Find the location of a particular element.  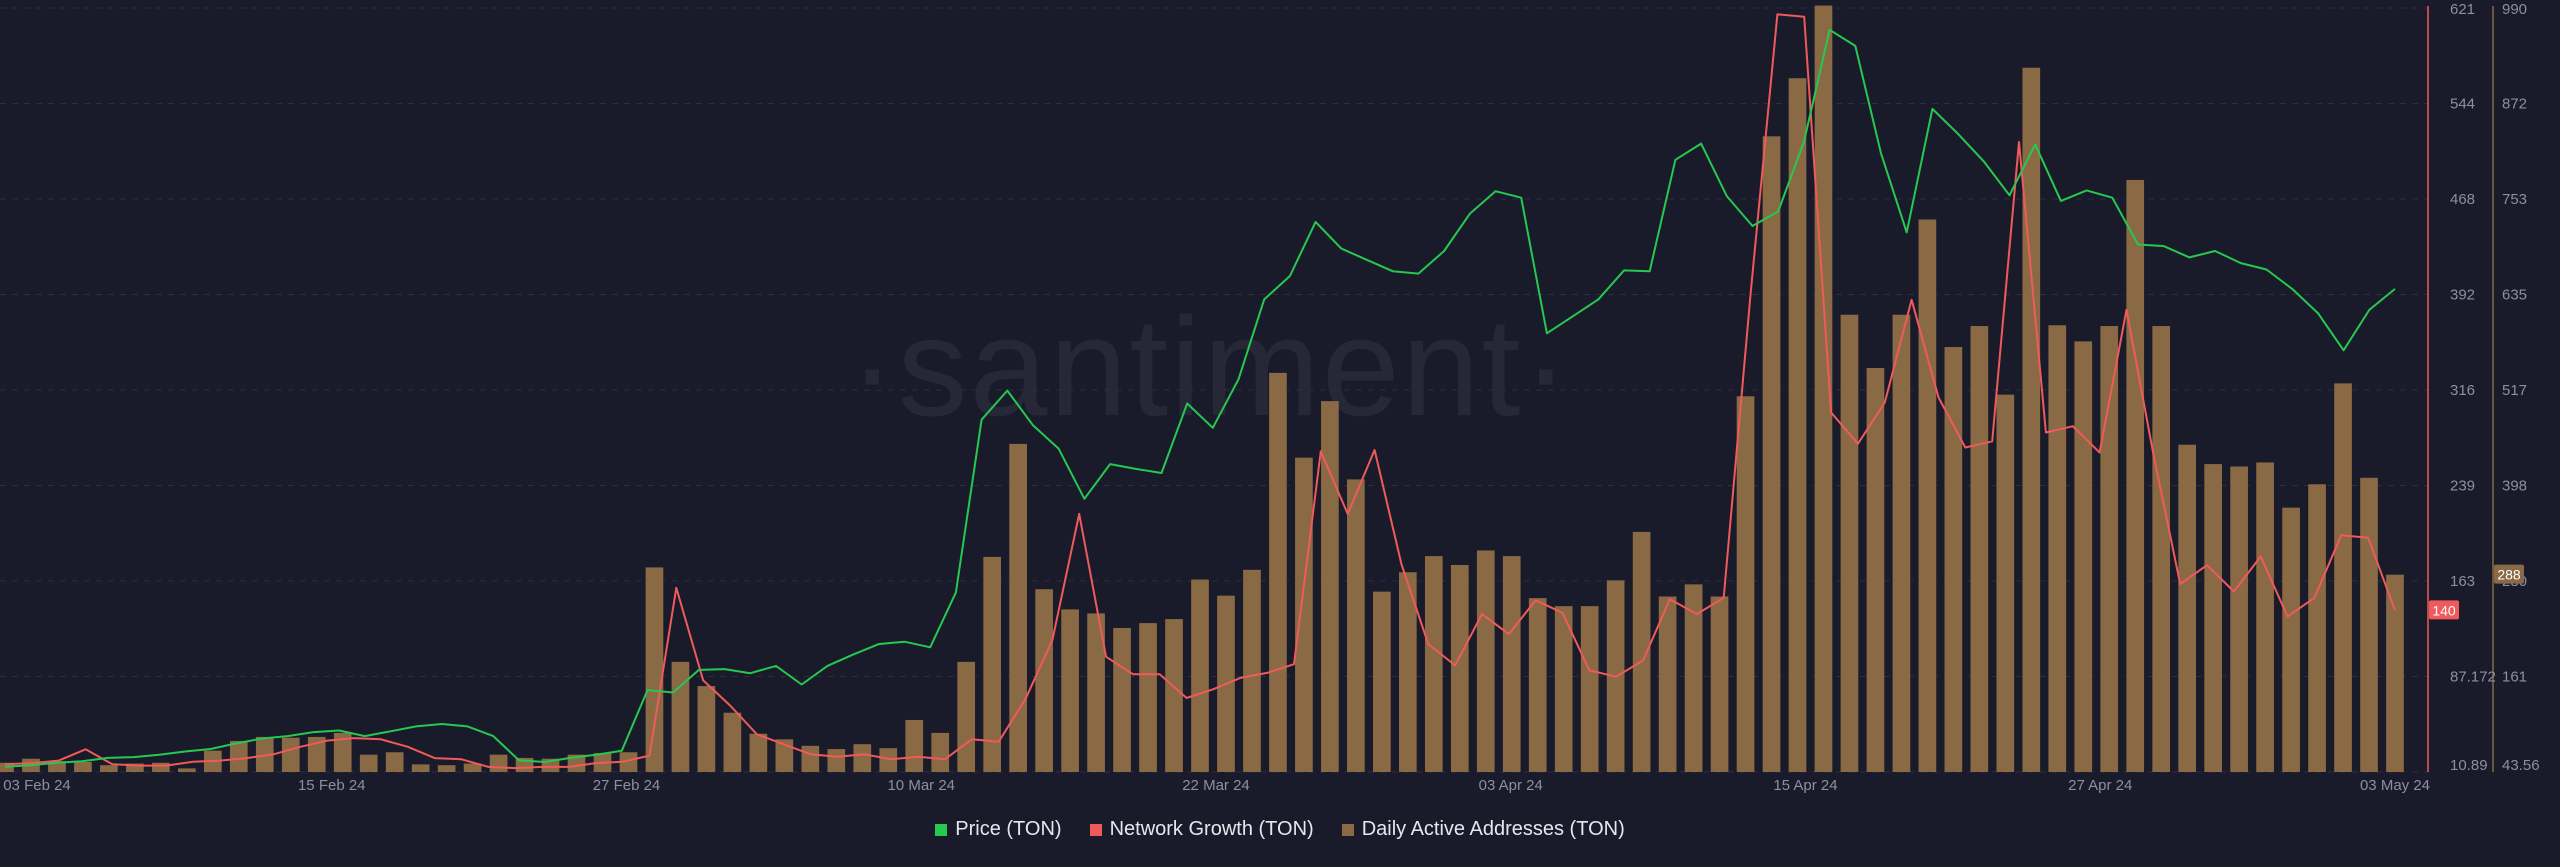

network-growth-swatch-icon is located at coordinates (1095, 829).